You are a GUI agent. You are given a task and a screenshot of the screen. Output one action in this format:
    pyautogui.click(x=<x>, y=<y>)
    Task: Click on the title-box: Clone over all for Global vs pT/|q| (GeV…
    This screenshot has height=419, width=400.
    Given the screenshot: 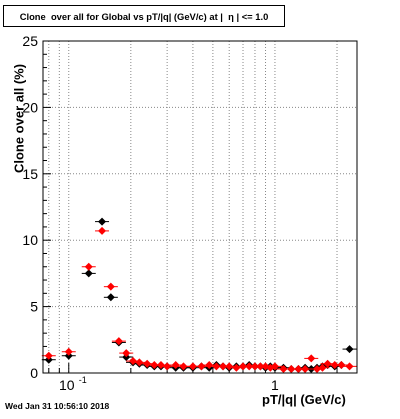 What is the action you would take?
    pyautogui.click(x=144, y=16)
    